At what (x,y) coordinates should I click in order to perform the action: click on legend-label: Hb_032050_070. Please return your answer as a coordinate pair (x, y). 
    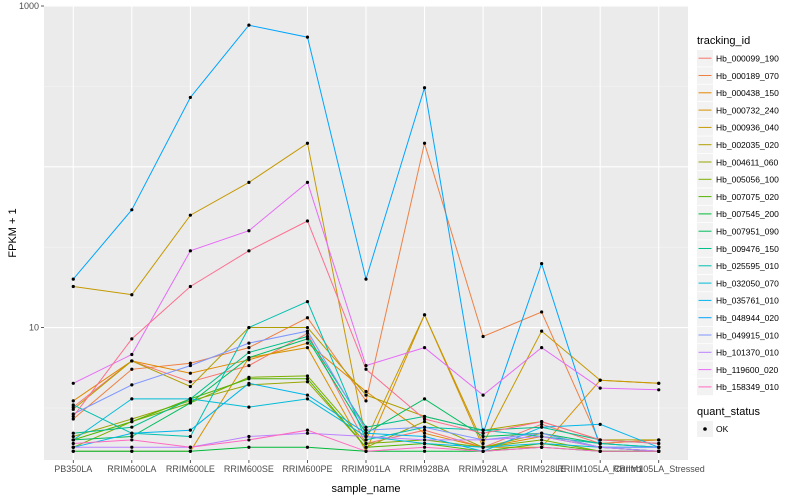
    Looking at the image, I should click on (747, 283).